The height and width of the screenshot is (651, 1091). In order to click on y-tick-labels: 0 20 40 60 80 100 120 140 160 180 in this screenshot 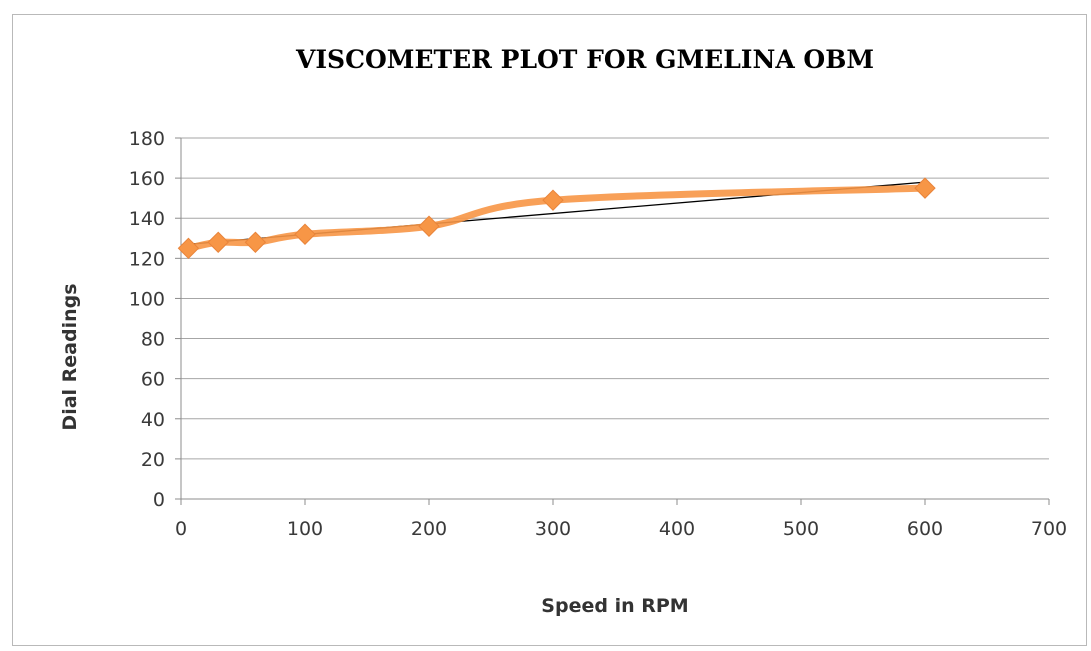, I will do `click(147, 319)`.